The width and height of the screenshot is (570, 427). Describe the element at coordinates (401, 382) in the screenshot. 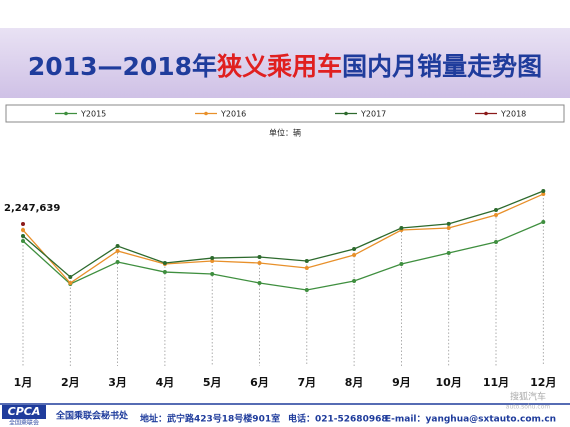

I see `x-tick-label: 9月` at that location.